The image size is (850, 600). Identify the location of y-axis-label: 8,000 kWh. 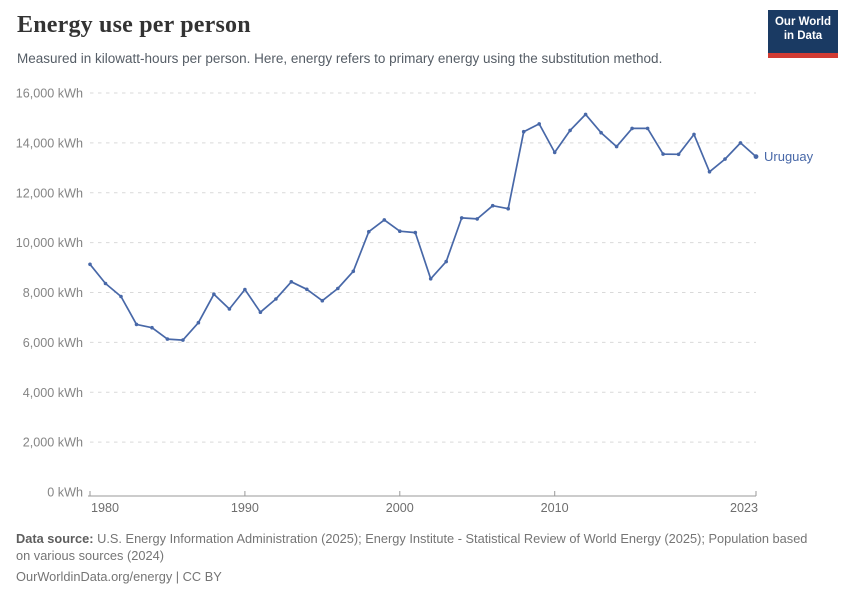
(53, 293).